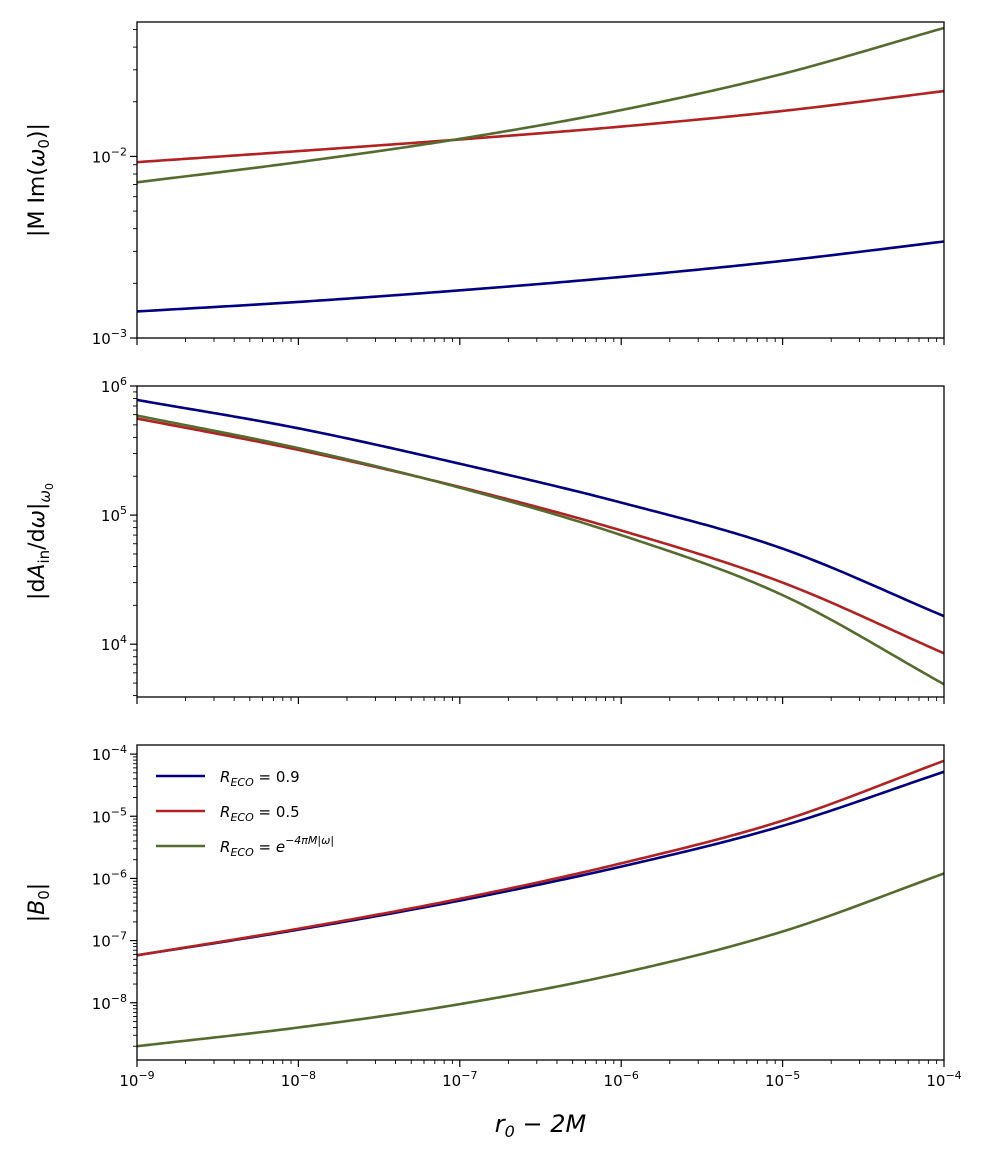 The image size is (997, 1163). I want to click on y-tick-label: 10⁻⁵, so click(109, 815).